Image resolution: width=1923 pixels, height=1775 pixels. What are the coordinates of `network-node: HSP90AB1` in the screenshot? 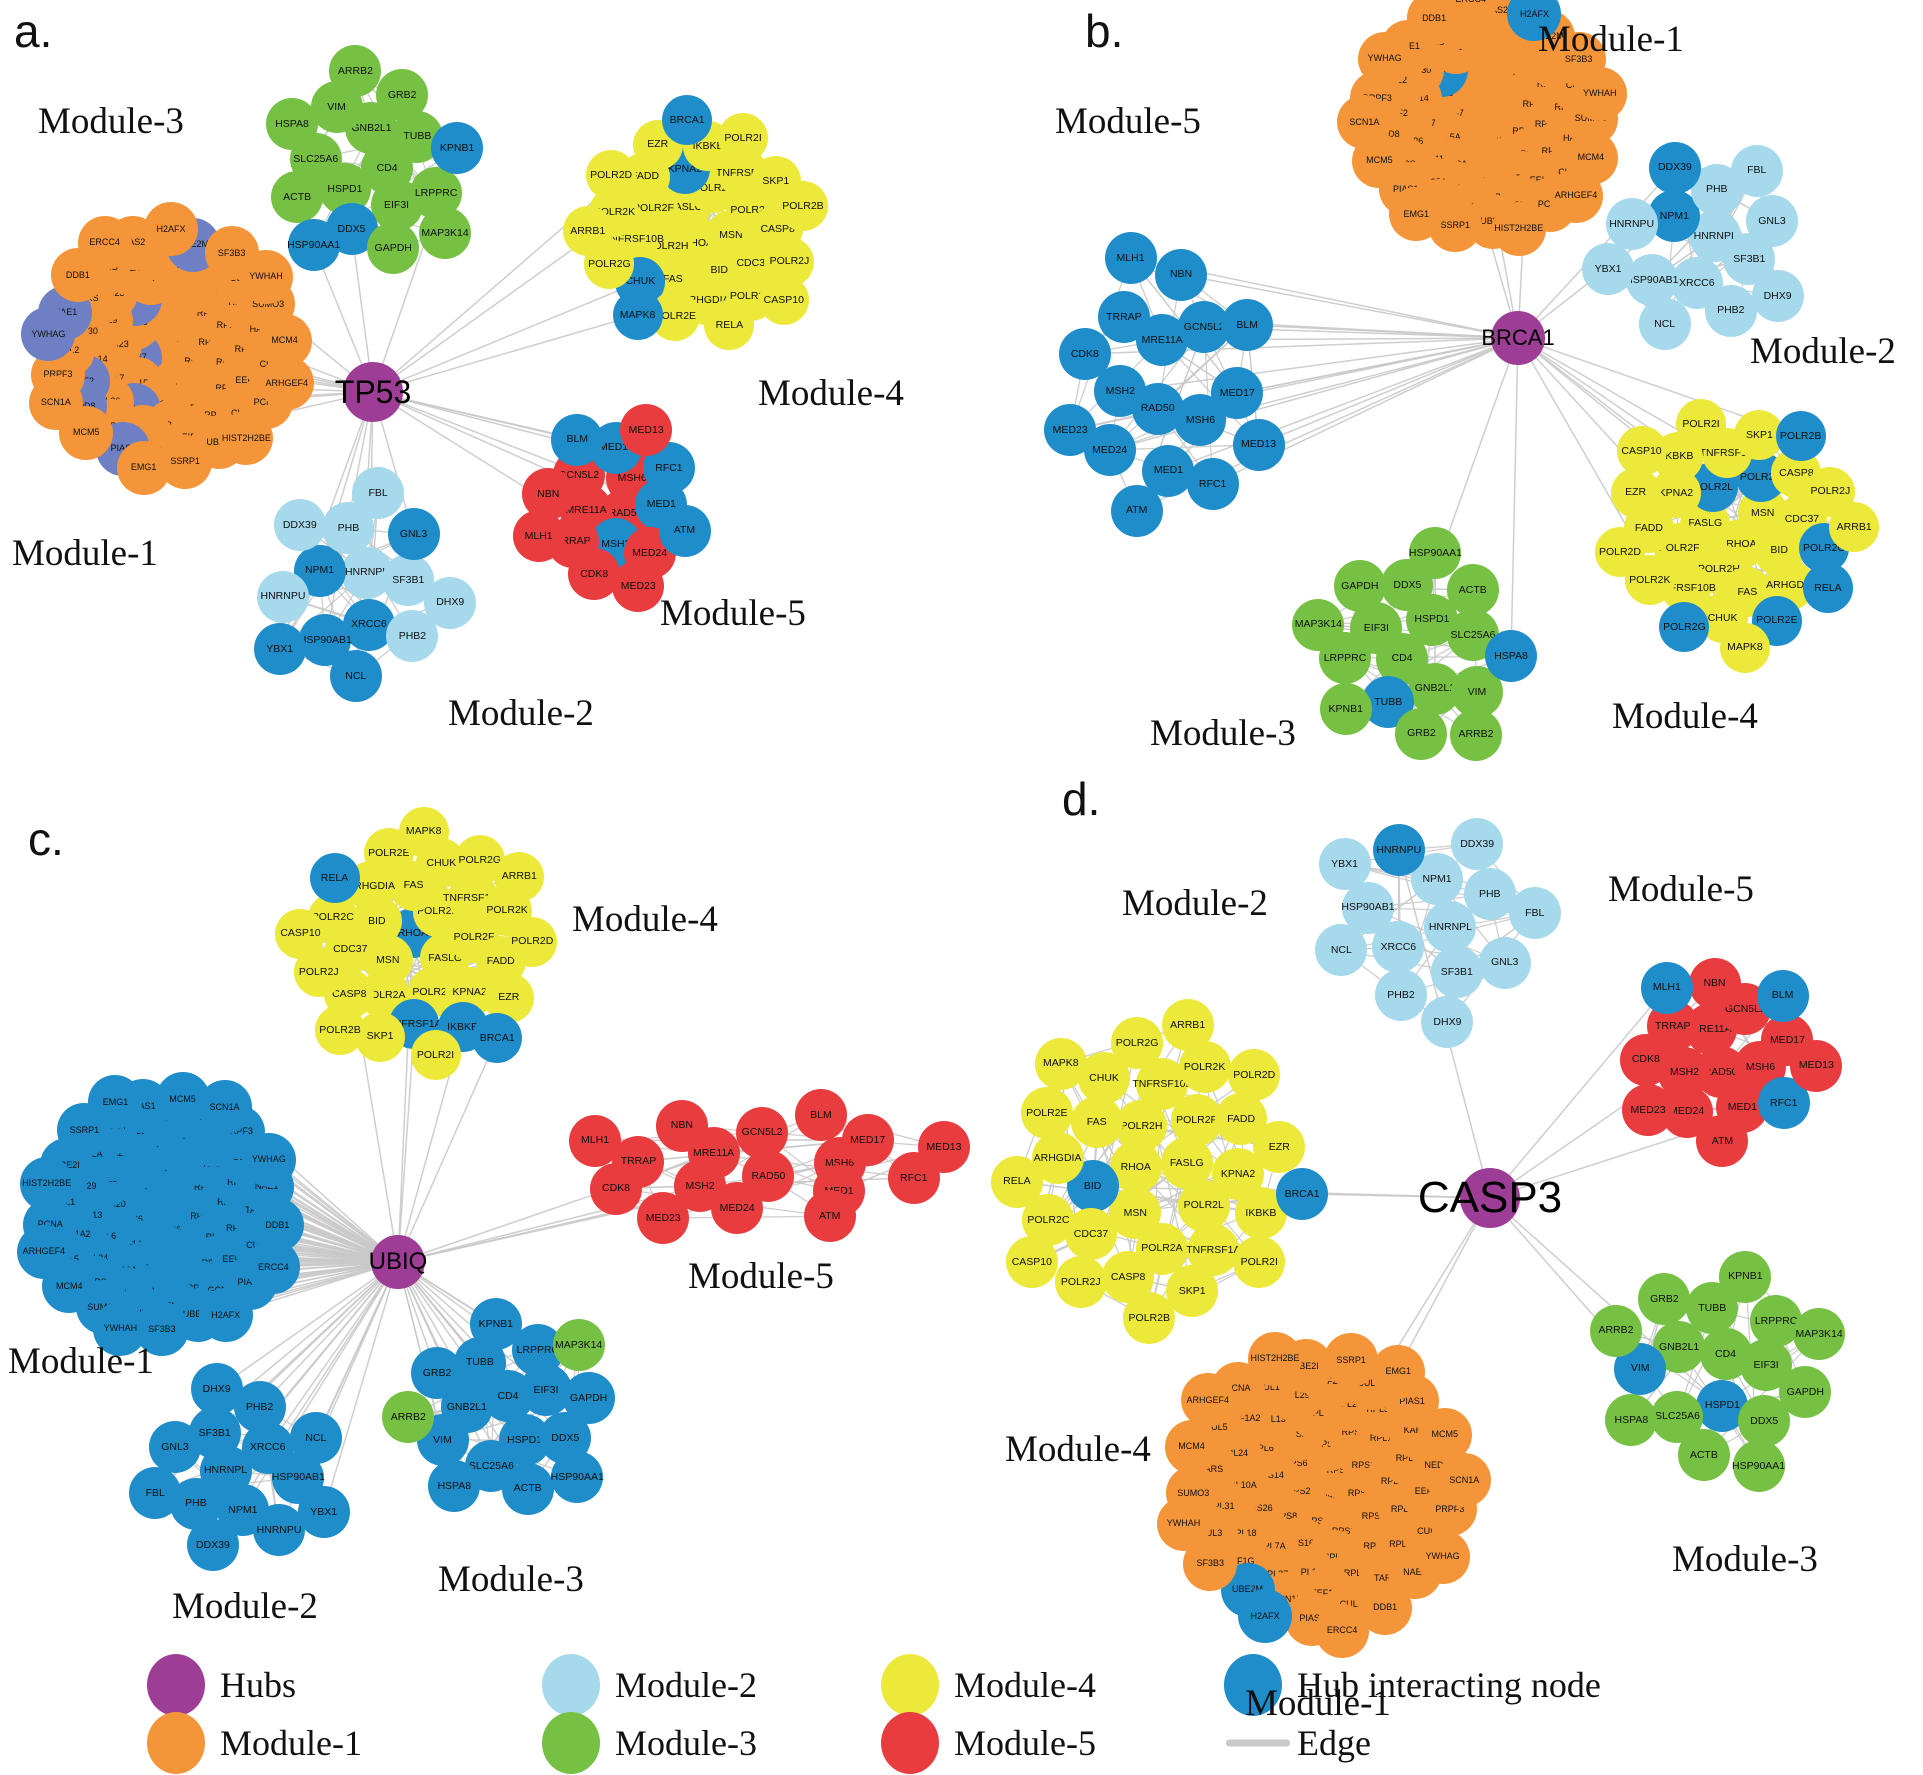 It's located at (325, 640).